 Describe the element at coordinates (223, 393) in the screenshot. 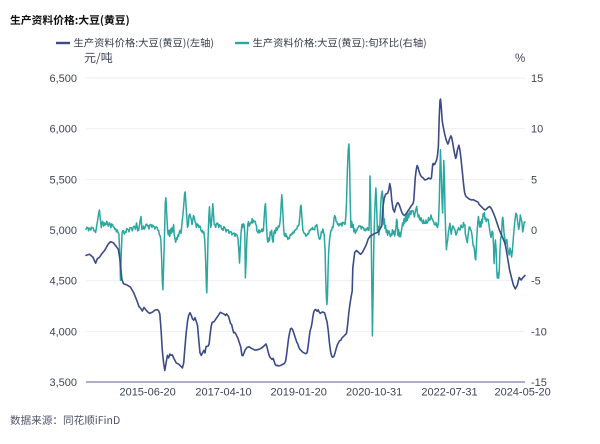

I see `svg-text: 2017-04-10` at that location.